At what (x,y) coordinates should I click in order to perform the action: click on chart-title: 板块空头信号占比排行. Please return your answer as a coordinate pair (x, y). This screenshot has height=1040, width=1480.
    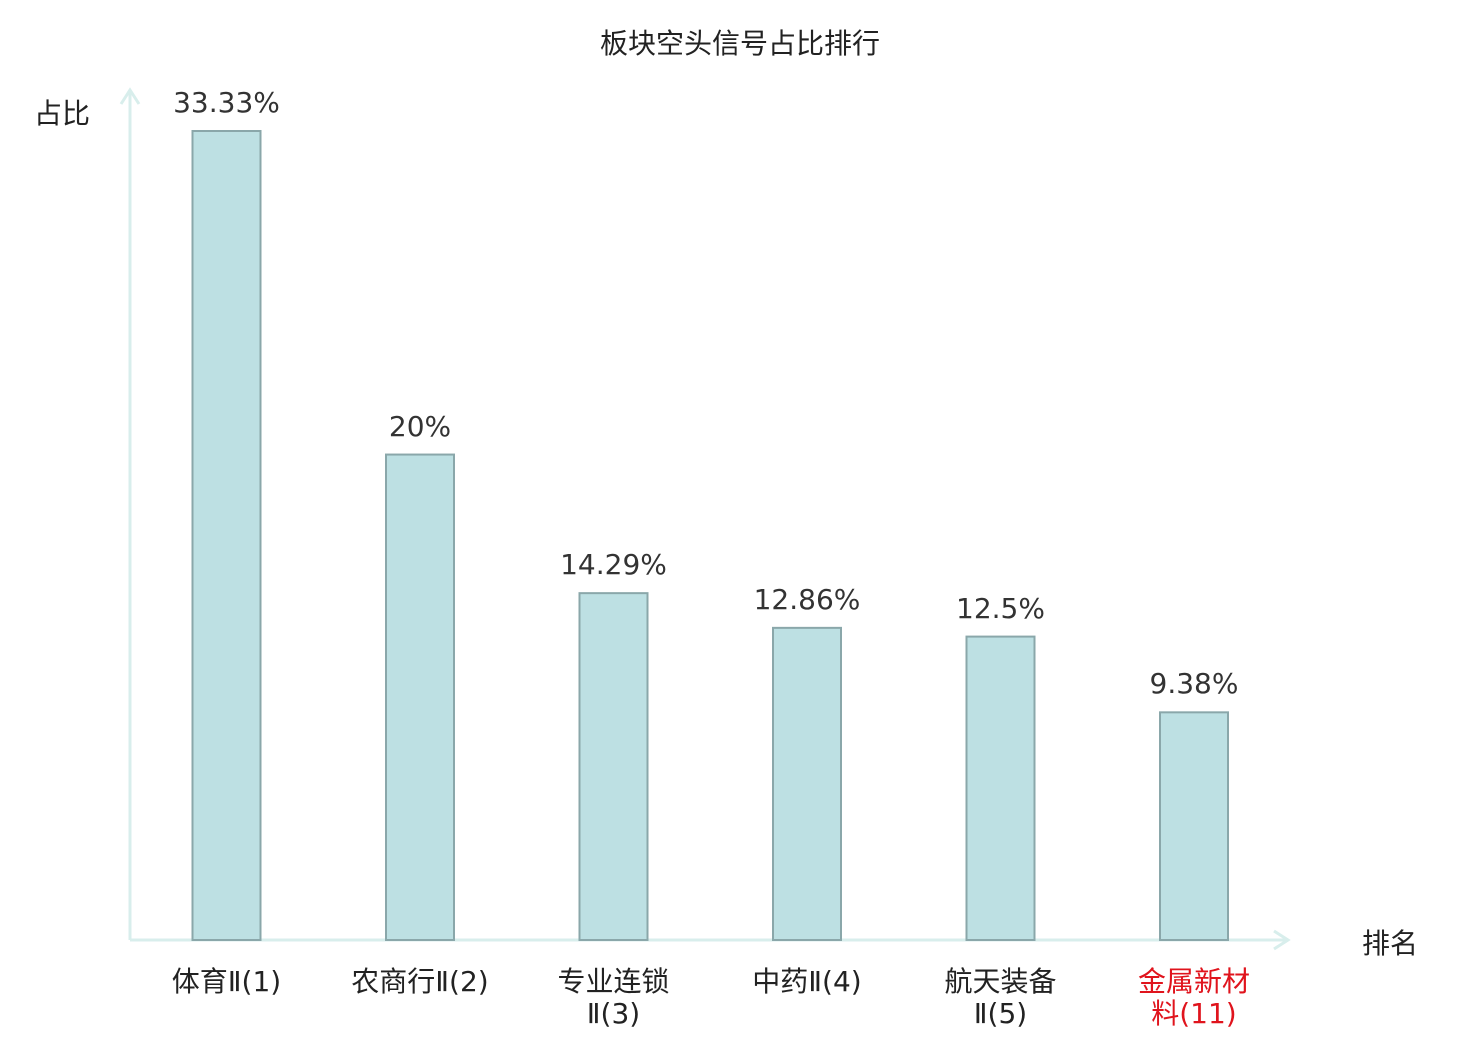
    Looking at the image, I should click on (739, 43).